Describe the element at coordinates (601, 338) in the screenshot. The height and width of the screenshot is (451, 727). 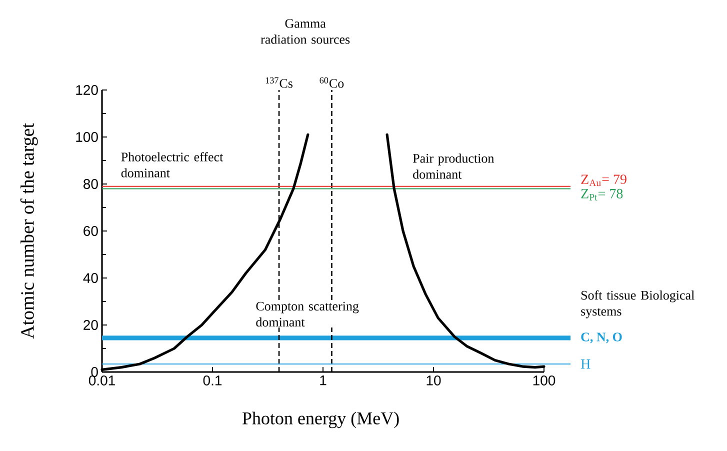
I see `band-label: C, N, O` at that location.